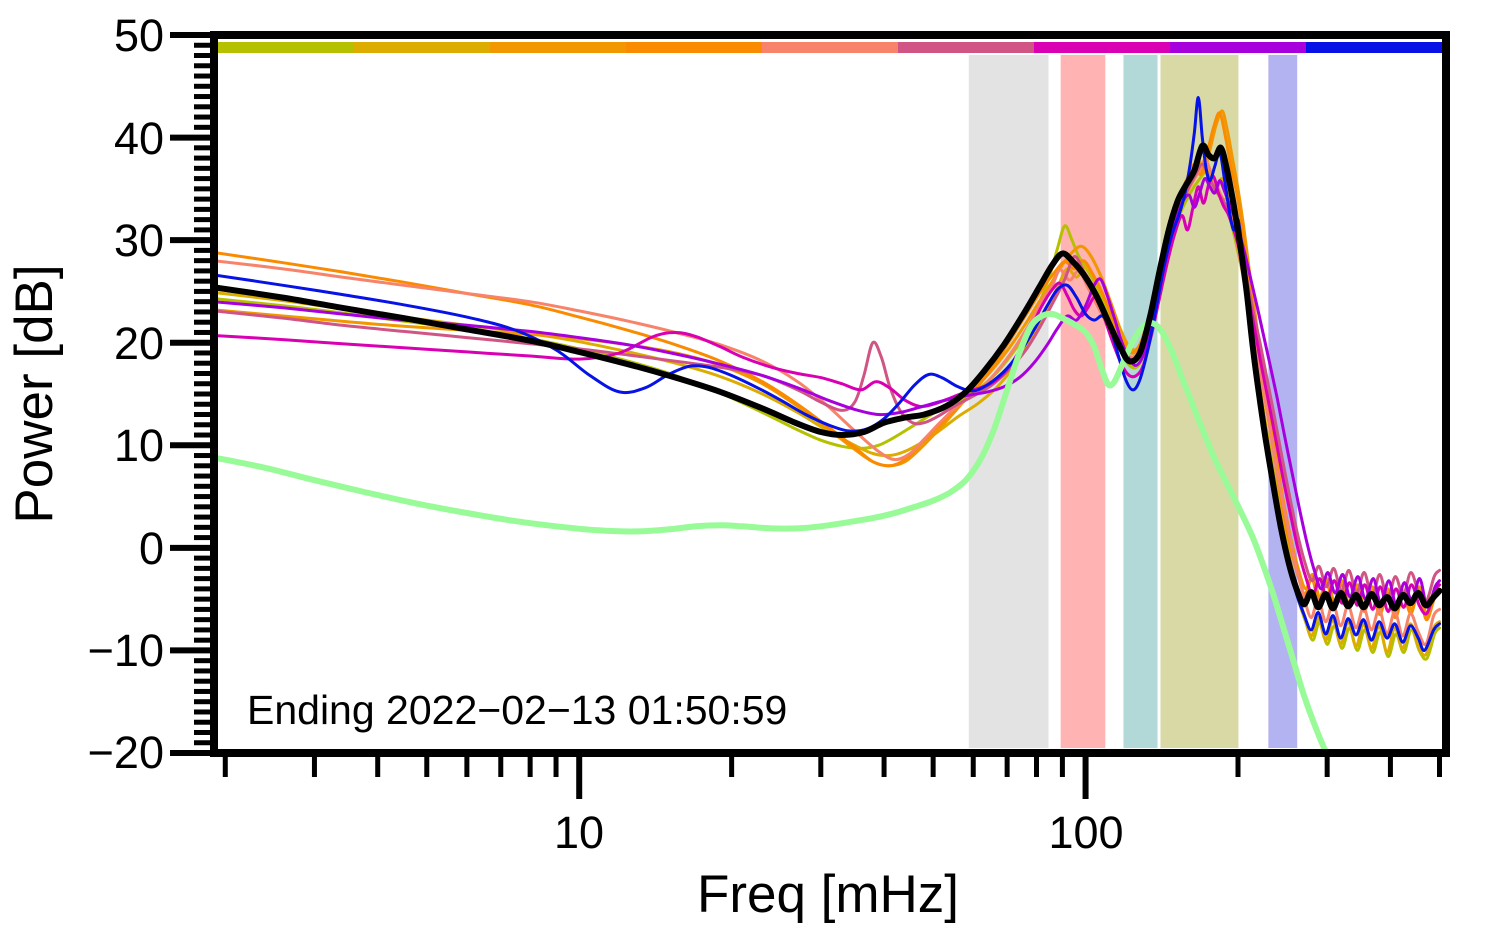 Image resolution: width=1494 pixels, height=952 pixels. Describe the element at coordinates (139, 35) in the screenshot. I see `y-tick-label-50: 50` at that location.